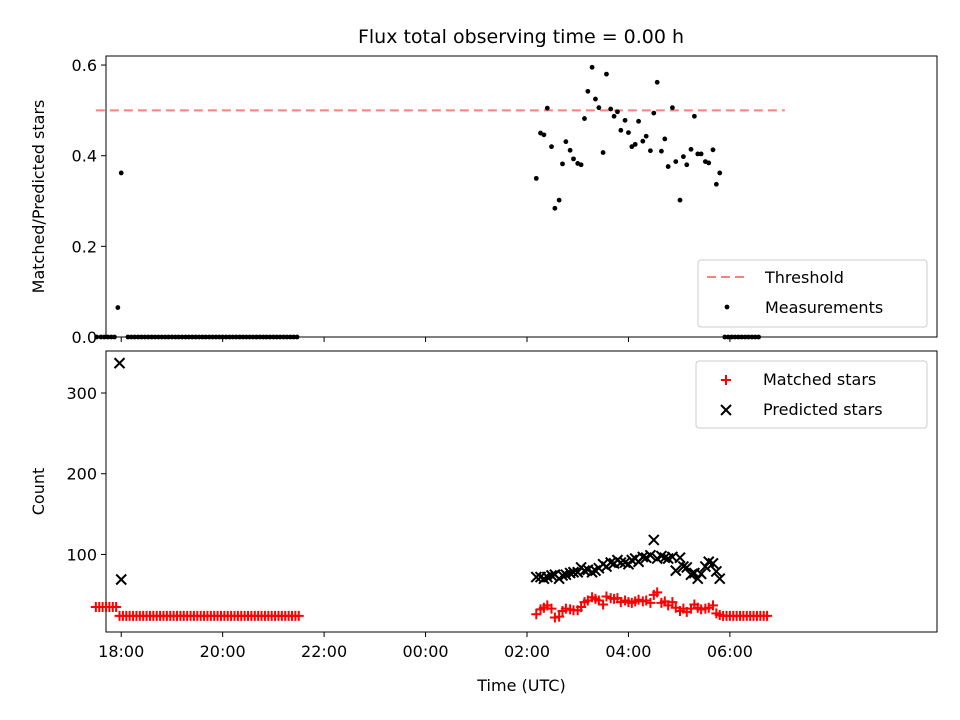  What do you see at coordinates (84, 65) in the screenshot?
I see `y-tick-label: 0.6` at bounding box center [84, 65].